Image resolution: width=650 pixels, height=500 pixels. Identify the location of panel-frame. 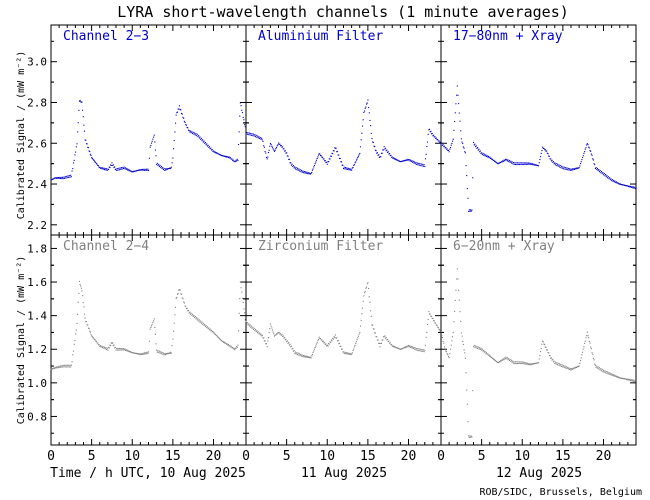
(148, 130).